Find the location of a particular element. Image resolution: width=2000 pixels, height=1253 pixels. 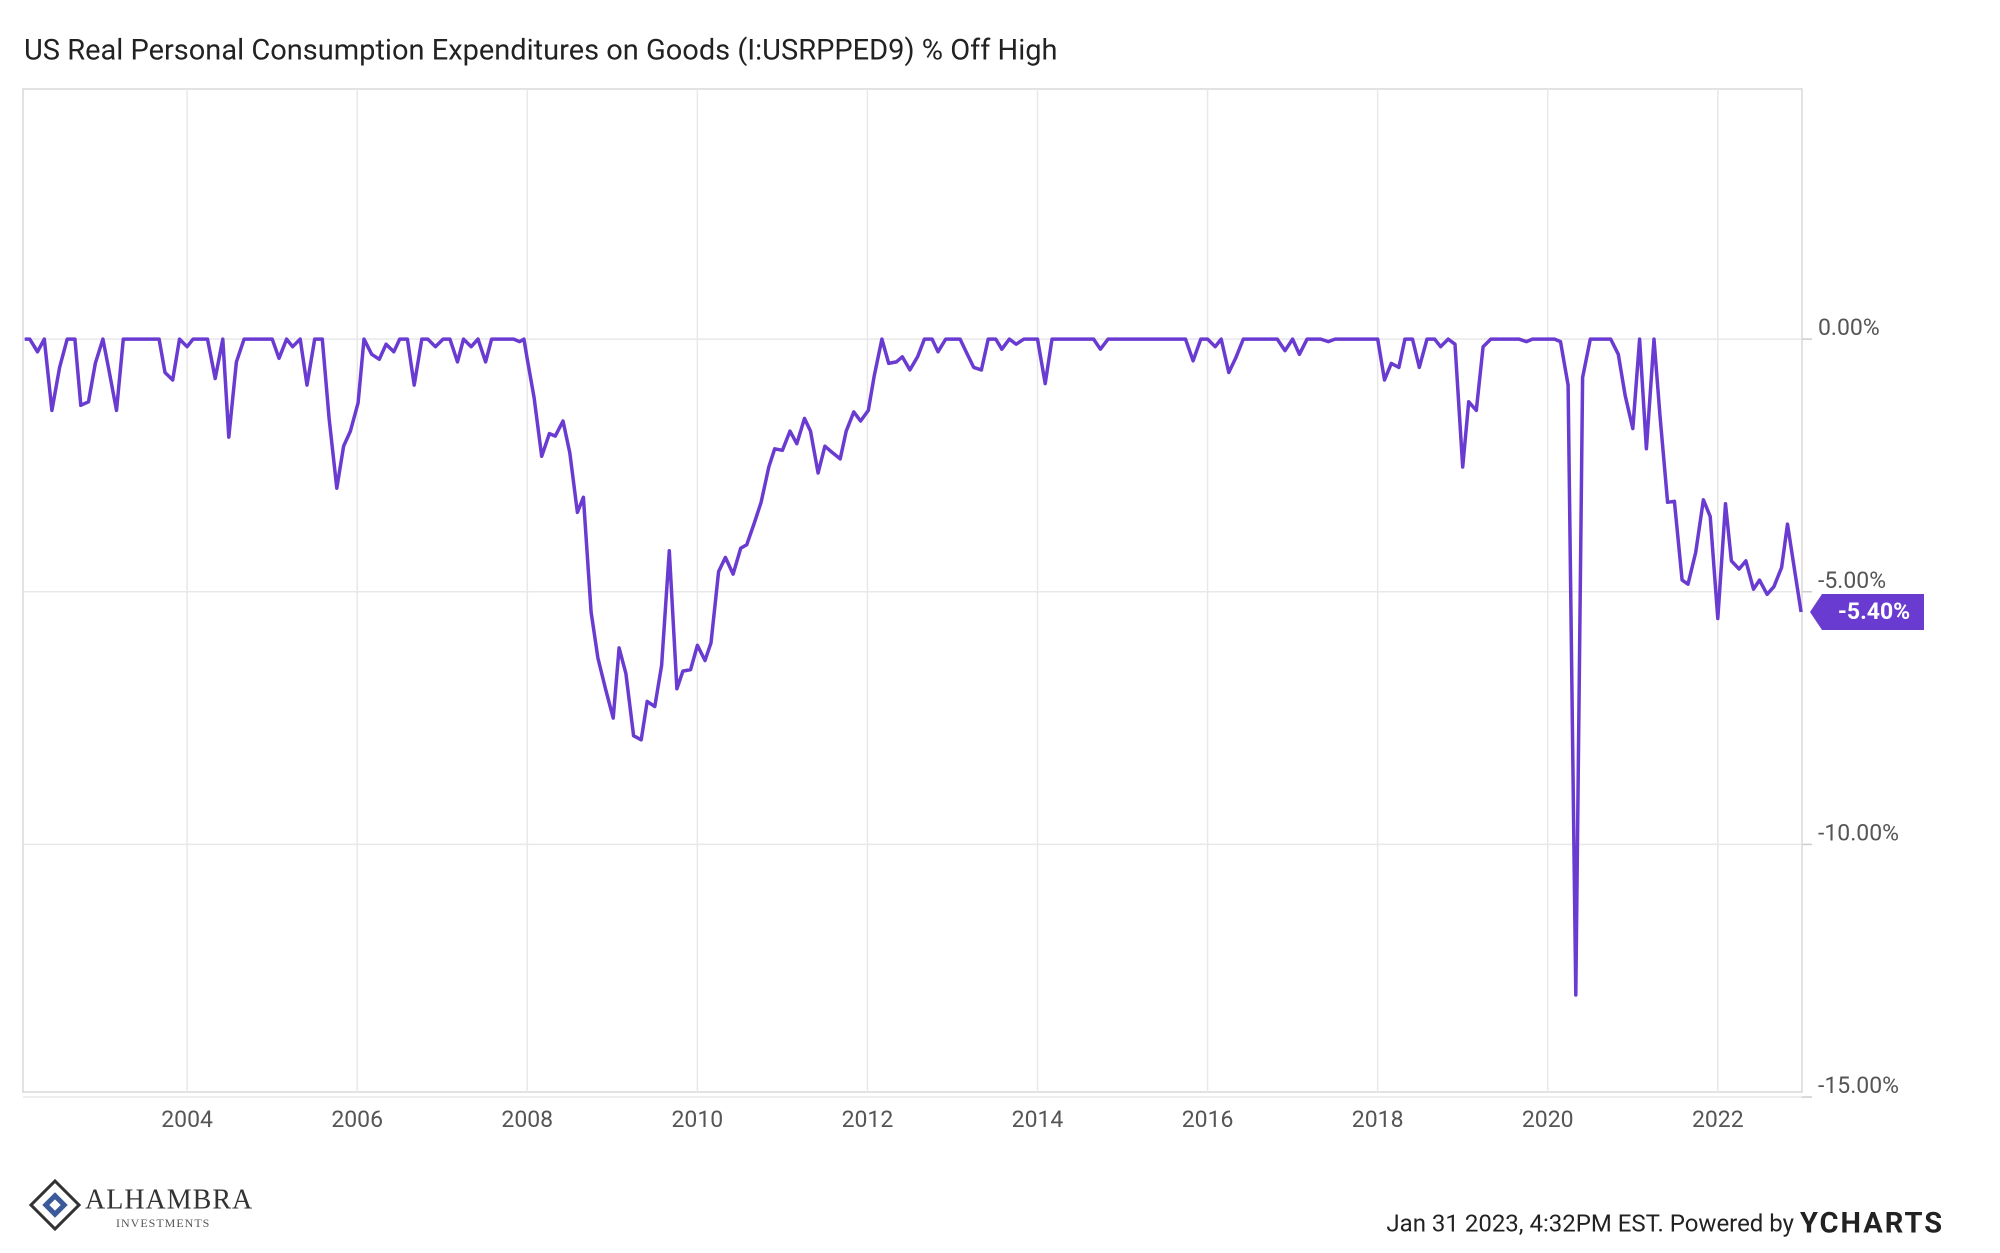

x-tick-label: 2004 is located at coordinates (187, 1119).